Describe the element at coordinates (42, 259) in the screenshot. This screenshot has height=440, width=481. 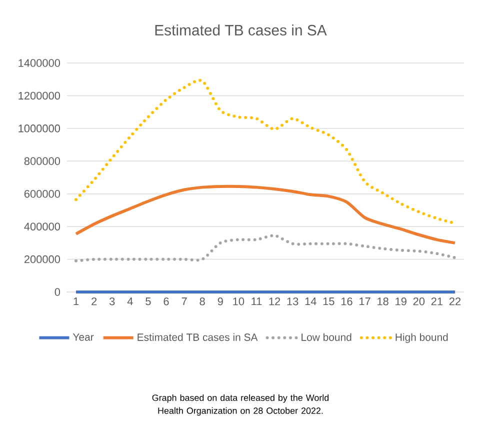
I see `y-tick-label: 200000` at that location.